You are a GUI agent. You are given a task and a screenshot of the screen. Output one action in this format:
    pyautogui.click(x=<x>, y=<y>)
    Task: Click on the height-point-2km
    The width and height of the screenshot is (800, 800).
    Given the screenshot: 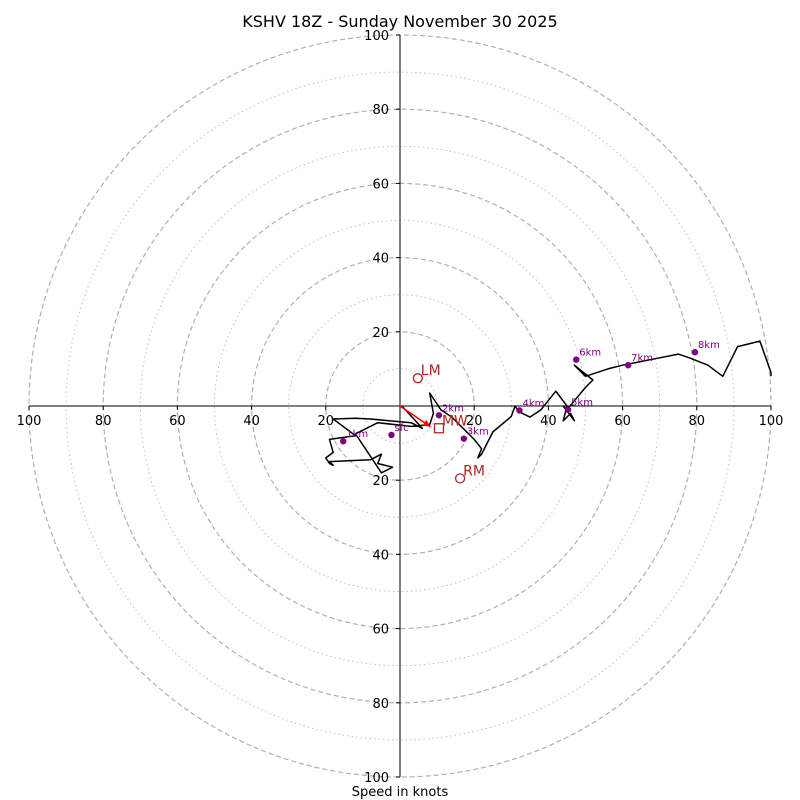 What is the action you would take?
    pyautogui.click(x=439, y=415)
    